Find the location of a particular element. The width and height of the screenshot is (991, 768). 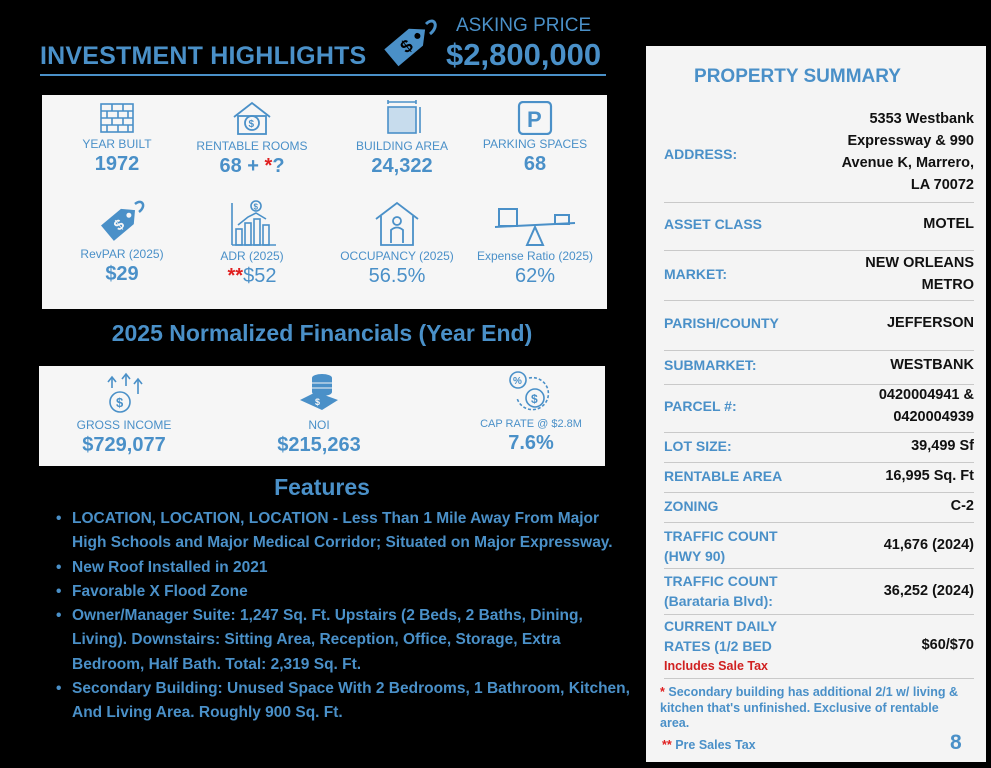

investment-highlights-title: INVESTMENT HIGHLIGHTS is located at coordinates (203, 56).